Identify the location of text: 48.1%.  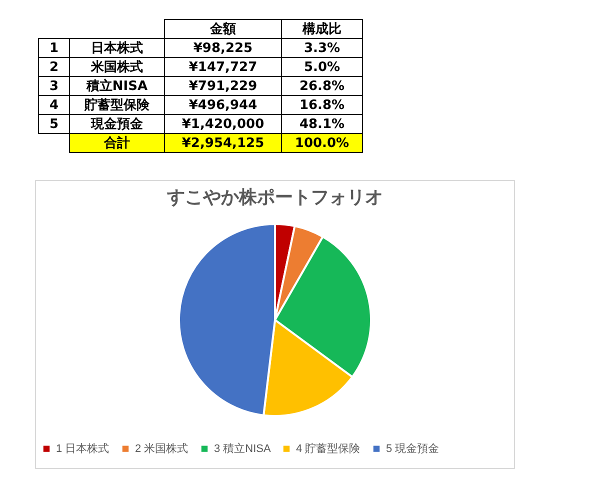
(322, 124).